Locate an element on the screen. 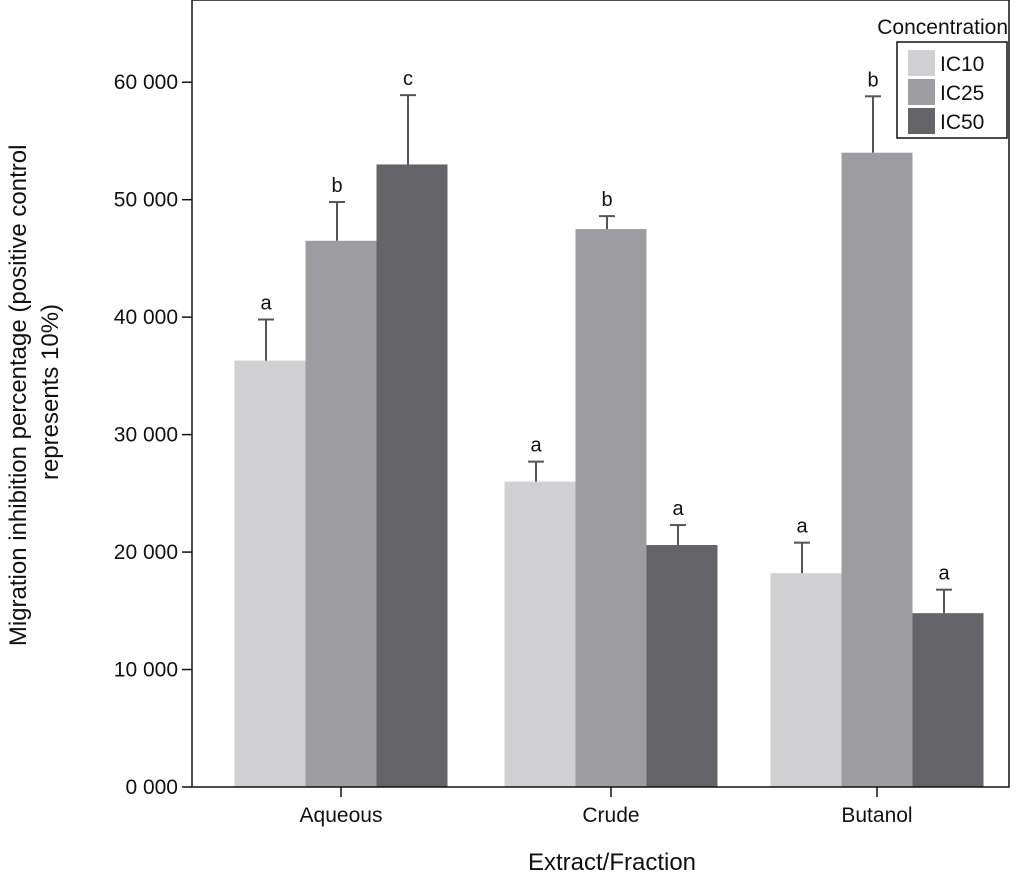 This screenshot has width=1024, height=886. significance-letter-ic10-butanol: a is located at coordinates (802, 527).